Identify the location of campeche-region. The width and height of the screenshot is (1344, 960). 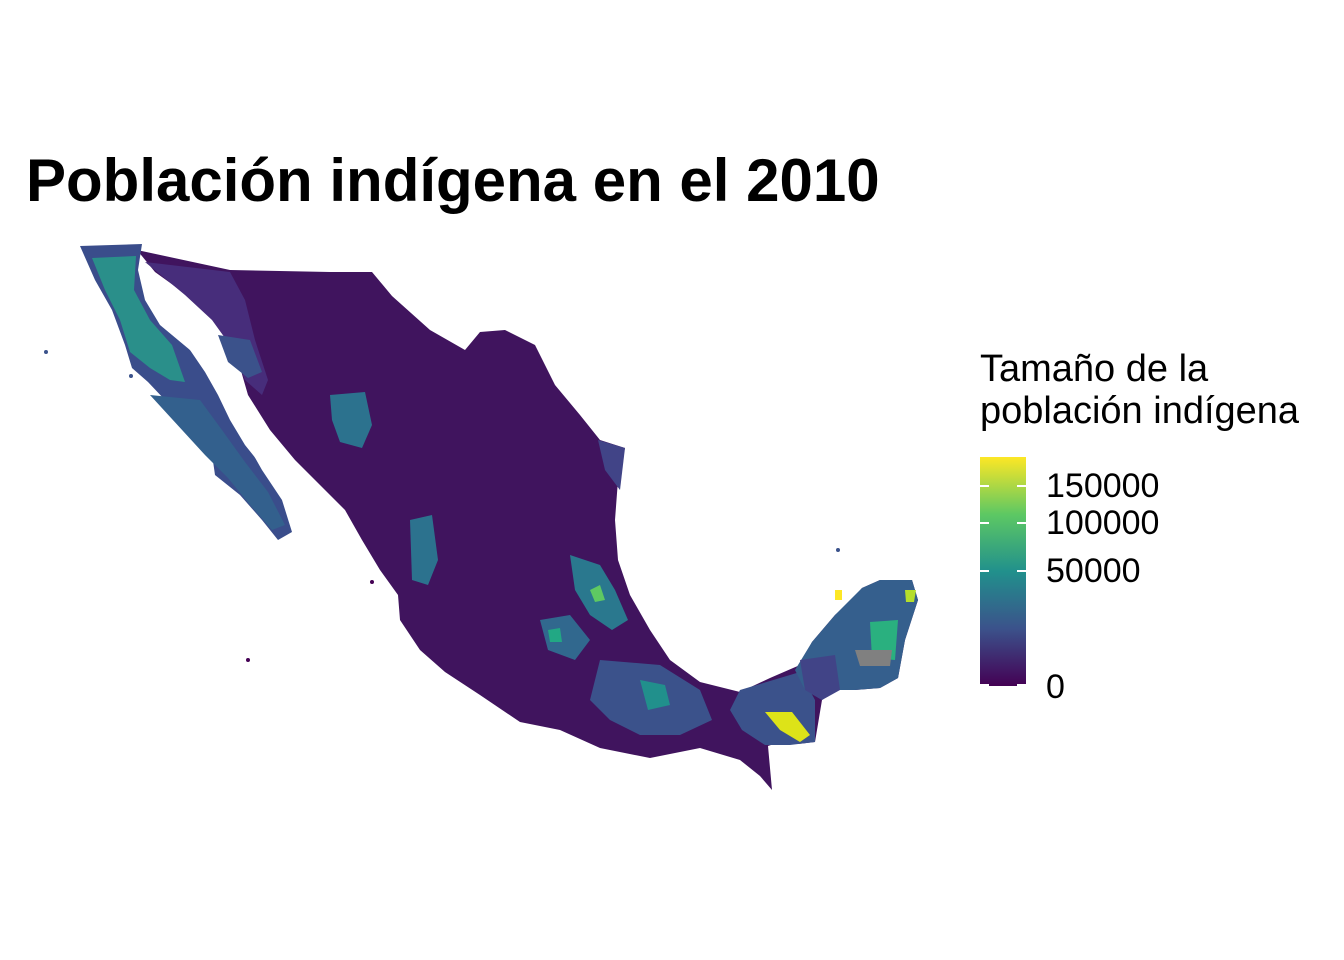
(820, 677).